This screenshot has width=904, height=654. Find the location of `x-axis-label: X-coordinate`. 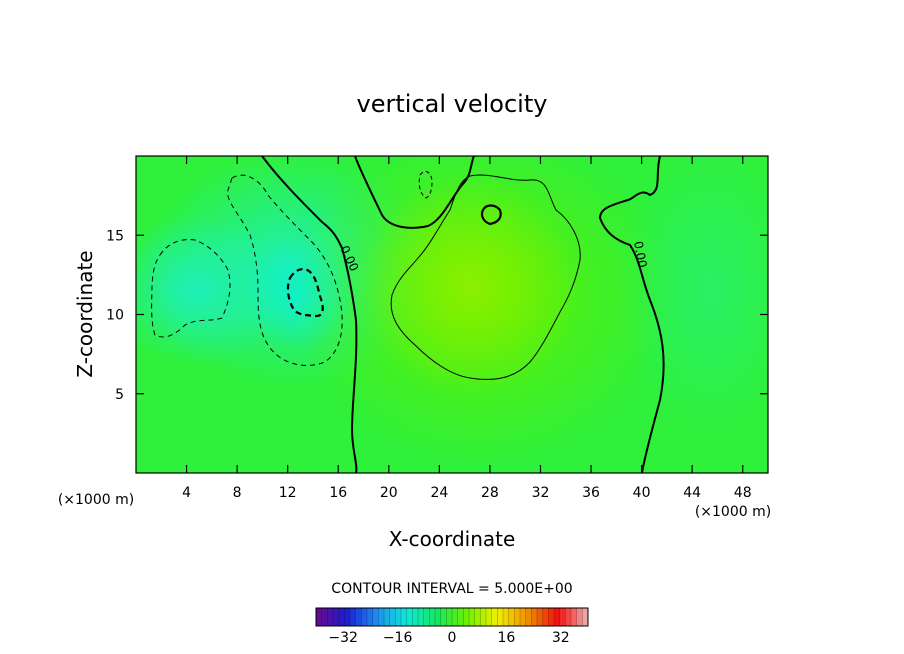

x-axis-label: X-coordinate is located at coordinates (452, 539).